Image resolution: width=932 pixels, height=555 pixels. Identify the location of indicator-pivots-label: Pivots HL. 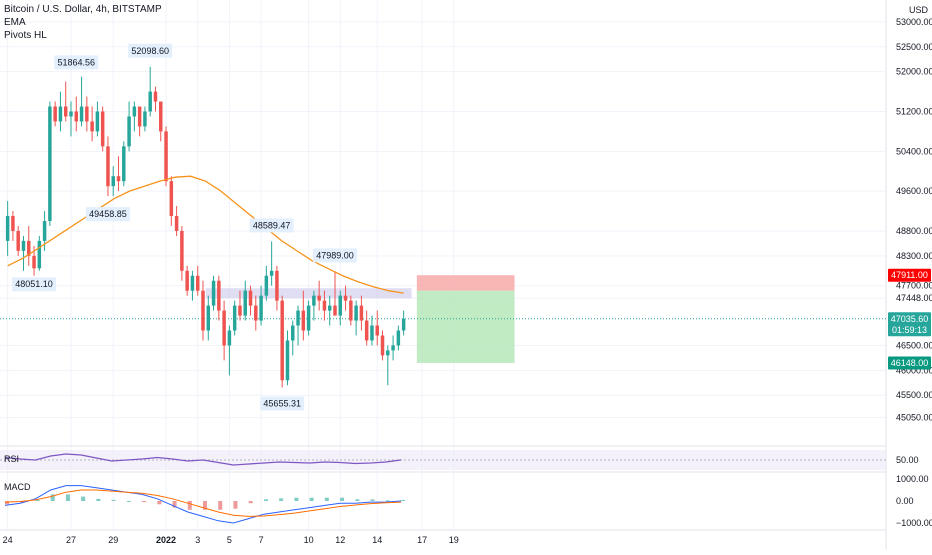
(25, 35).